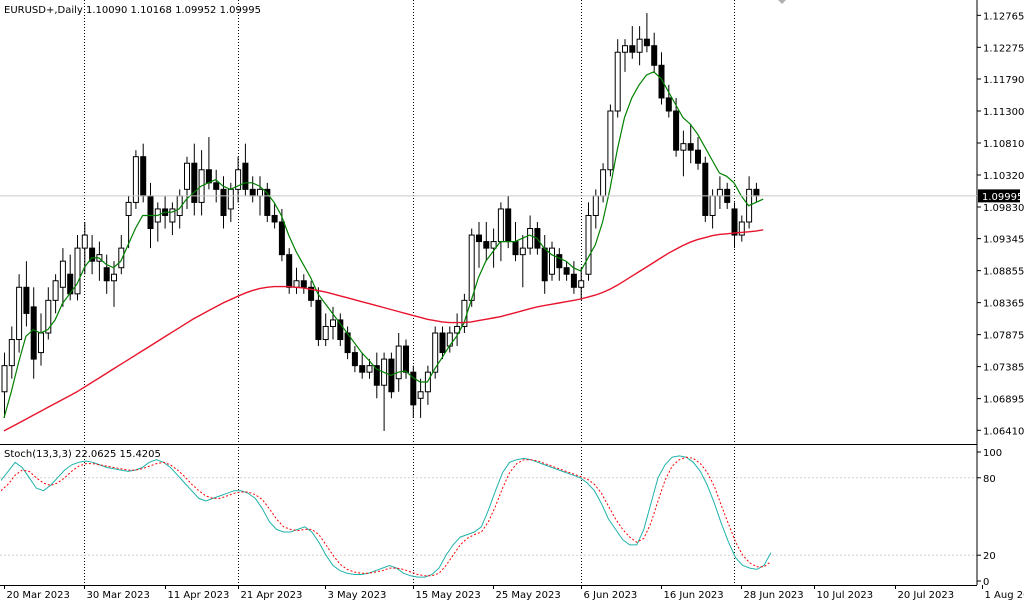 Image resolution: width=1024 pixels, height=604 pixels. Describe the element at coordinates (173, 10) in the screenshot. I see `ohlc-label: 1.10090 1.10168 1.09952 1.09995` at that location.